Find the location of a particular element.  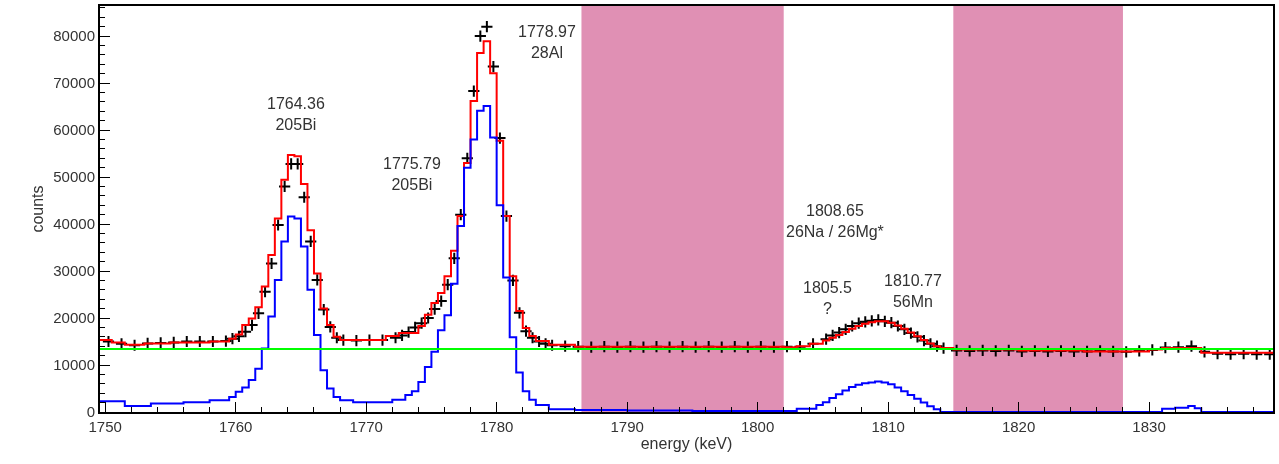

x-tick-label: 1800 is located at coordinates (757, 426).